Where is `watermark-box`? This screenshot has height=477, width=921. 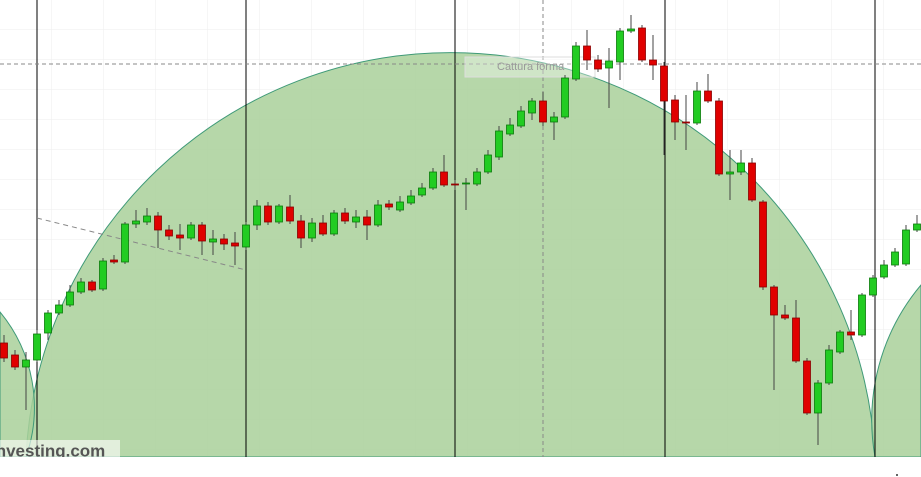 watermark-box is located at coordinates (60, 448).